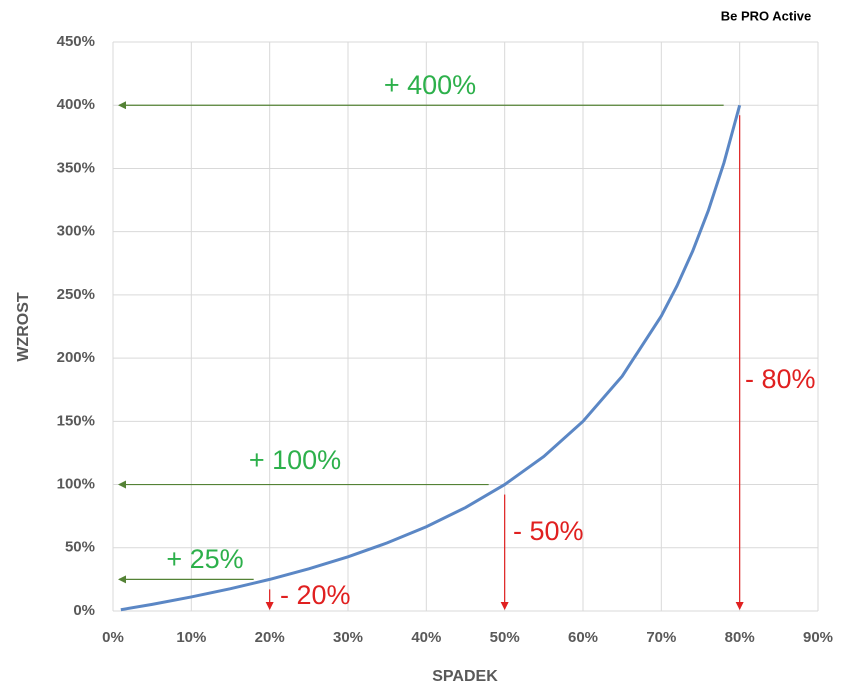 This screenshot has width=850, height=699. Describe the element at coordinates (76, 104) in the screenshot. I see `y-tick-label: 400%` at that location.